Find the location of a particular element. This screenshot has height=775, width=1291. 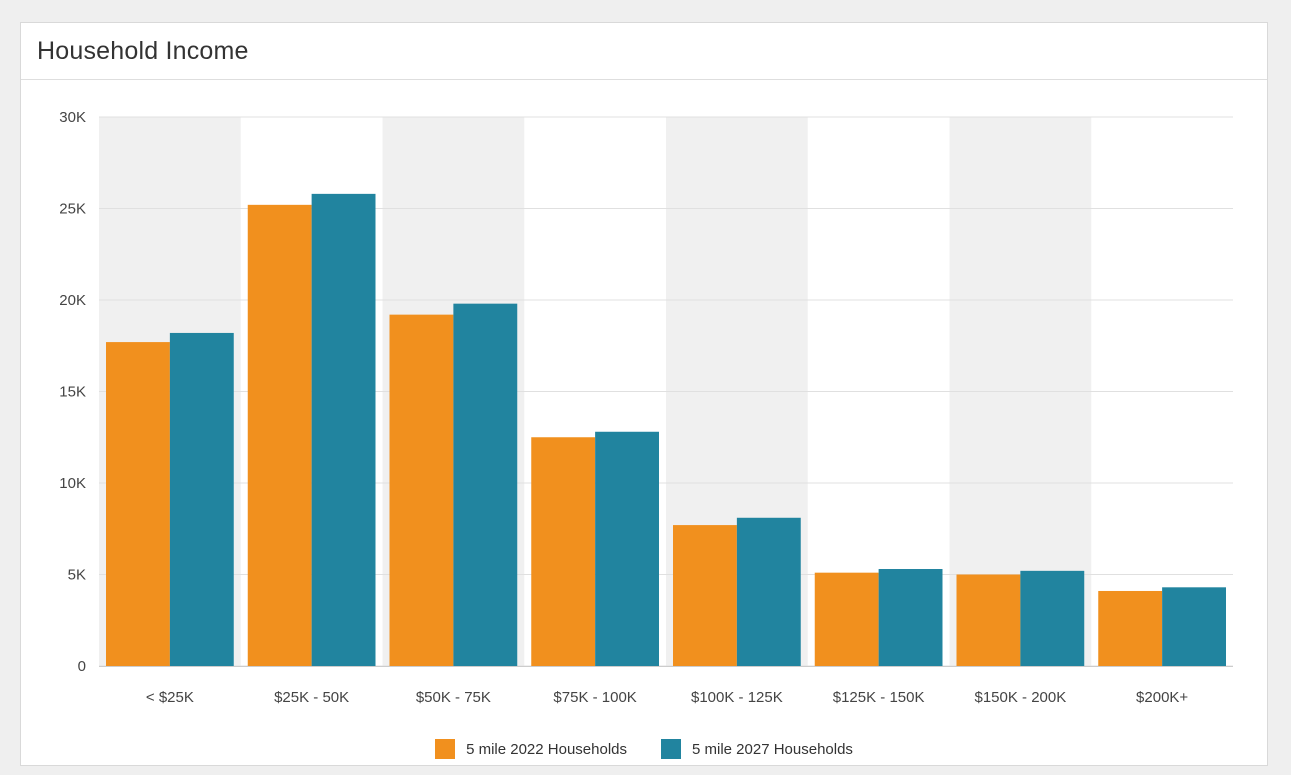

y-tick-label: 5K is located at coordinates (77, 575).